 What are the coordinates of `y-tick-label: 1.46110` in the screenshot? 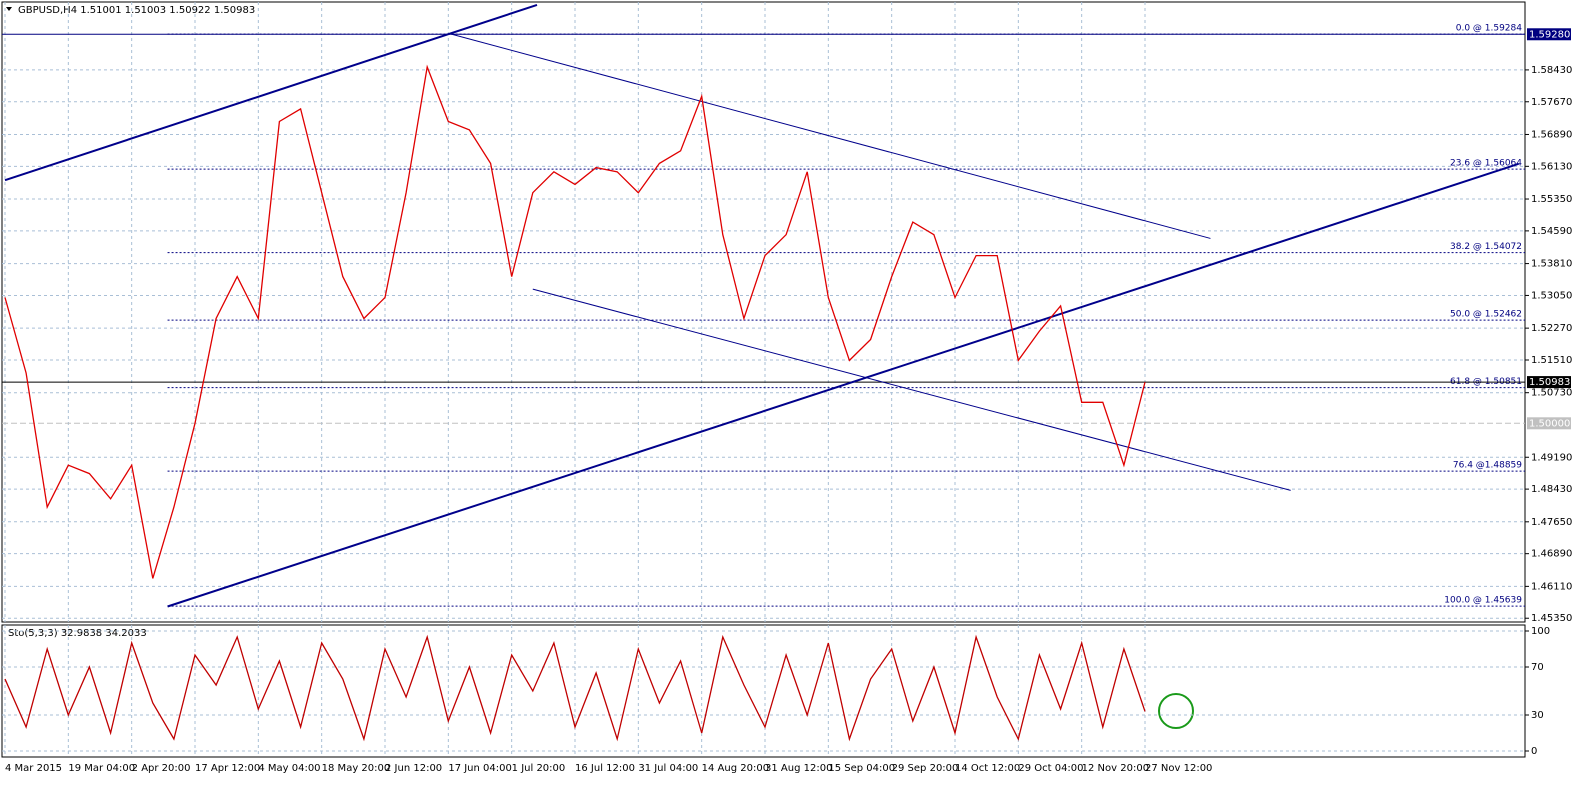 It's located at (1551, 586).